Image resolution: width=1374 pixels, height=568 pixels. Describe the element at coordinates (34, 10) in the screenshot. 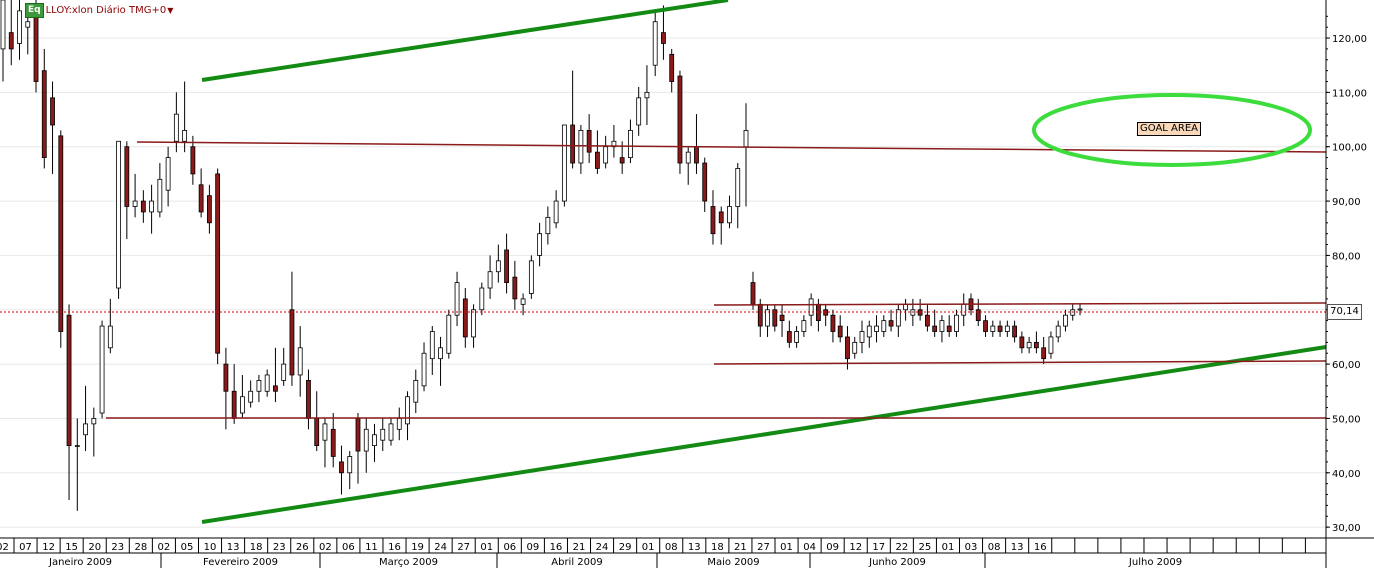

I see `eq-badge: Eq` at that location.